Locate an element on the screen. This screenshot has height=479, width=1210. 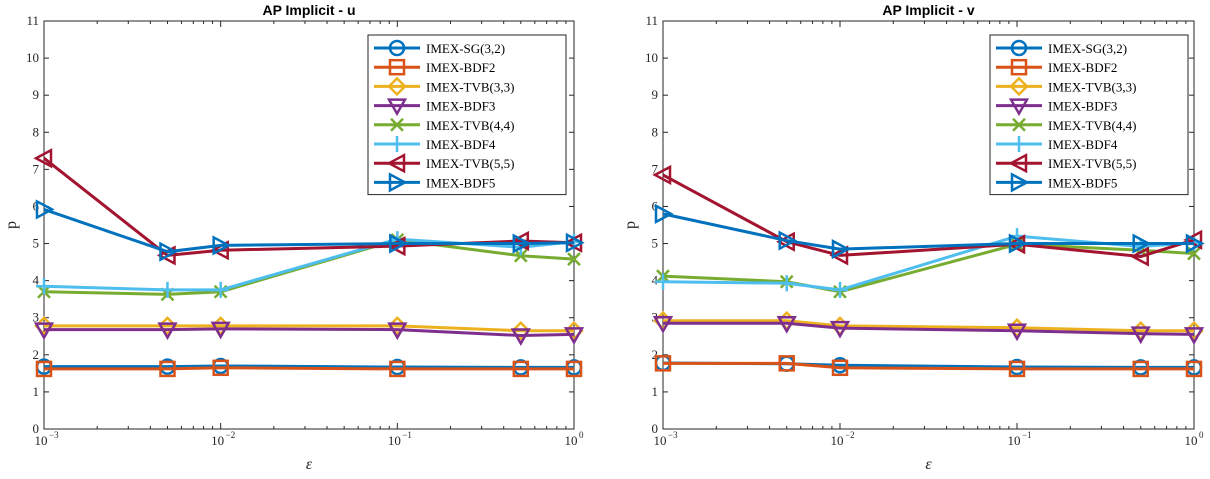
y-tick-label: 8 is located at coordinates (36, 131).